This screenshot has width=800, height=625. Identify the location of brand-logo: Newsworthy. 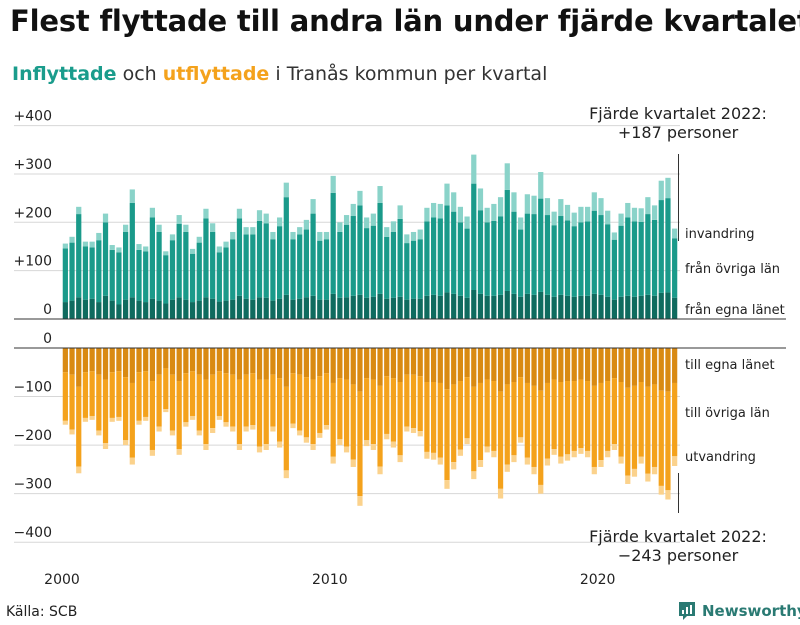
(739, 611).